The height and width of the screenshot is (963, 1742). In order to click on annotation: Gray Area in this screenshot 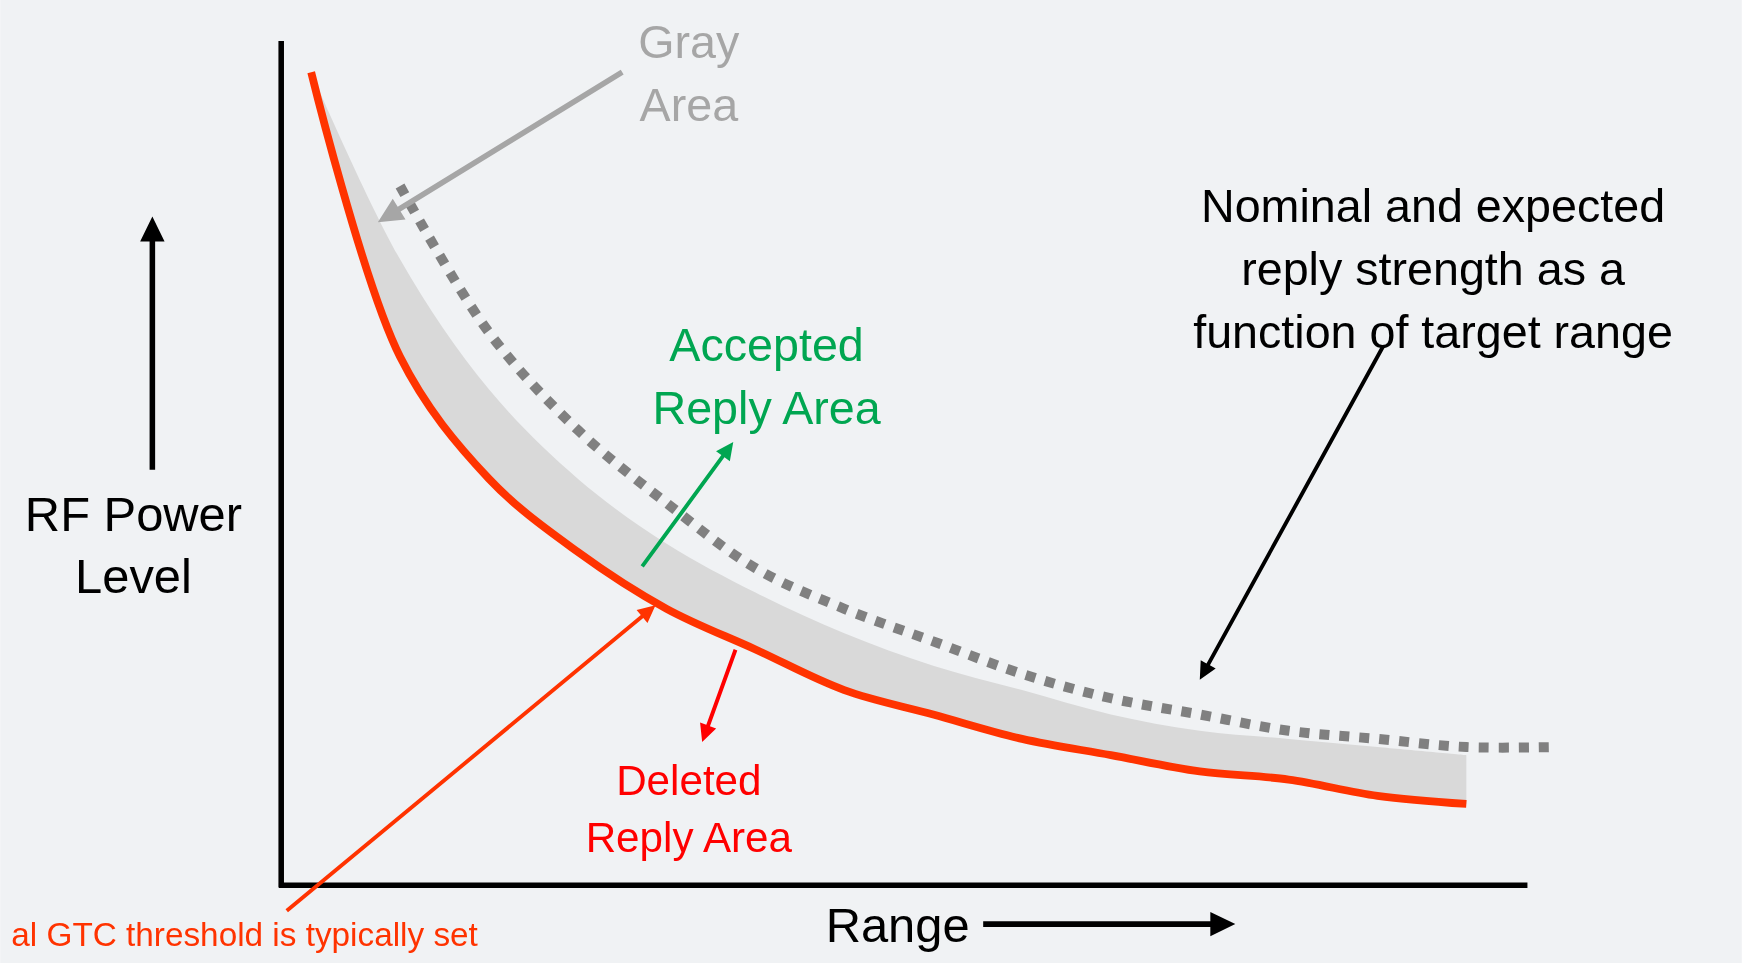, I will do `click(689, 73)`.